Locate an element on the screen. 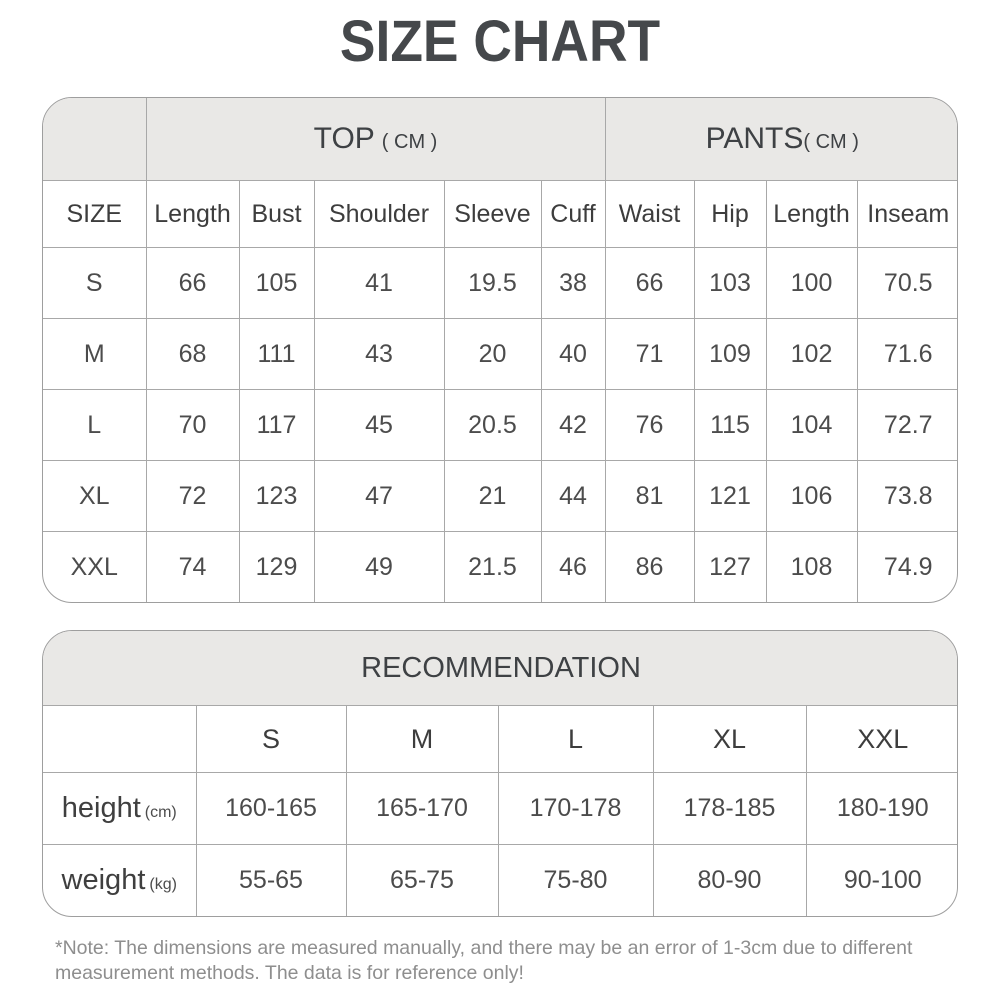 The image size is (1000, 1000). value-cell: 66 is located at coordinates (649, 283).